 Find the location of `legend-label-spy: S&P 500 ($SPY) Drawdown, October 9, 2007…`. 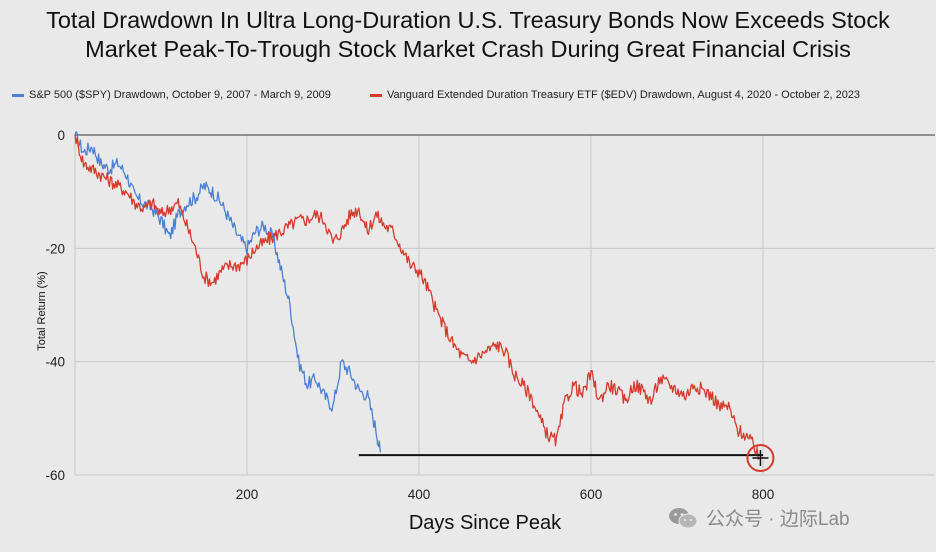

legend-label-spy: S&P 500 ($SPY) Drawdown, October 9, 2007… is located at coordinates (180, 95).